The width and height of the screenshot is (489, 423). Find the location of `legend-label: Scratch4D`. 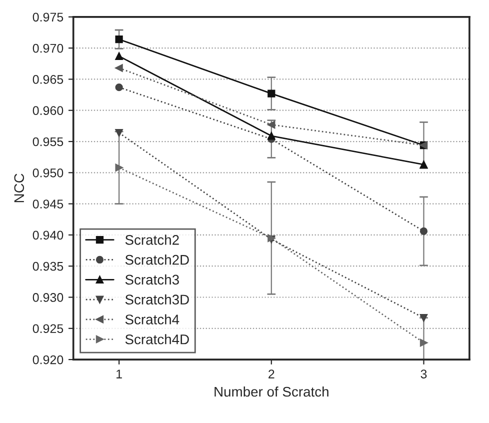

legend-label: Scratch4D is located at coordinates (157, 339).